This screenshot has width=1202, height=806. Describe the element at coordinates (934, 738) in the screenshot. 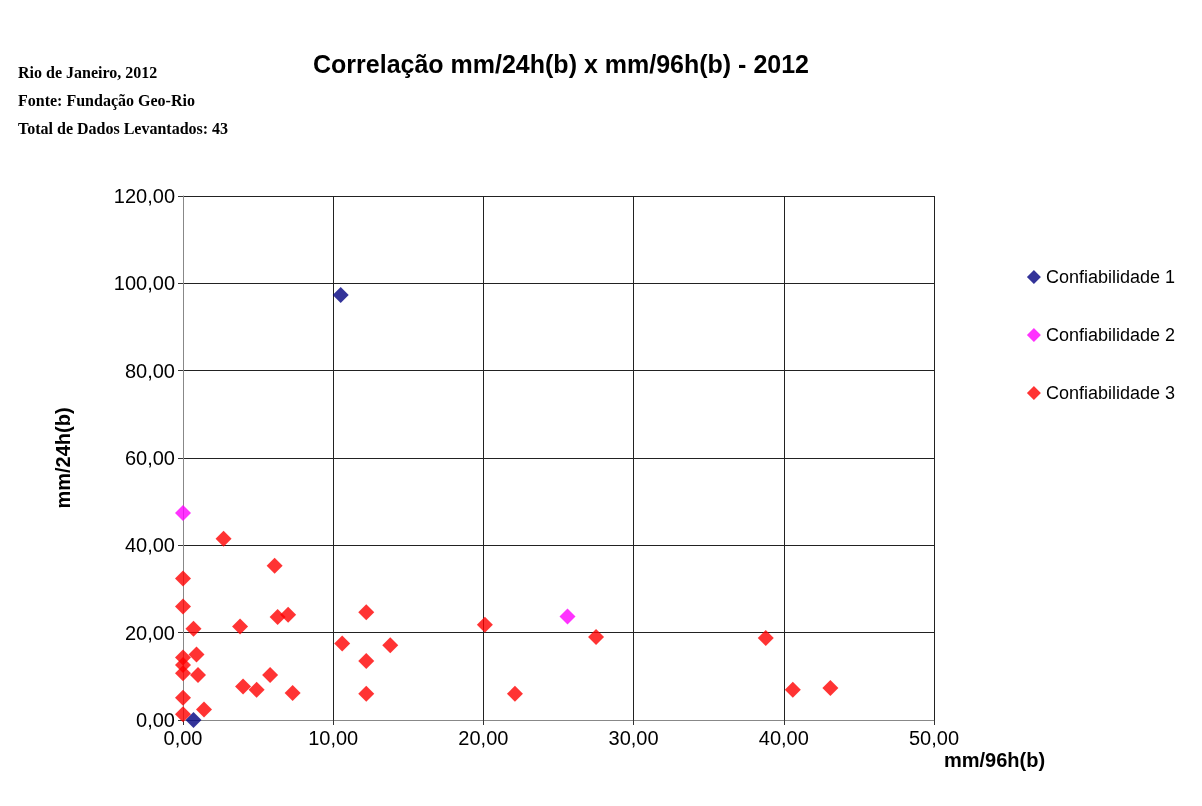

I see `x-tick-label: 50,00` at that location.